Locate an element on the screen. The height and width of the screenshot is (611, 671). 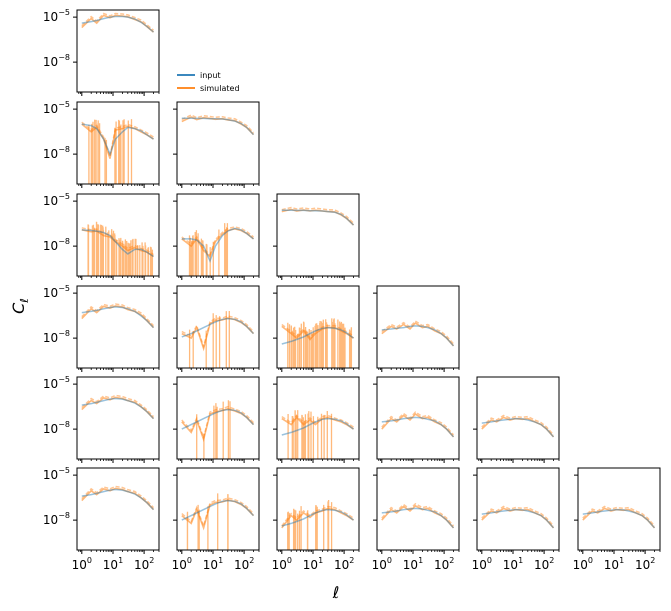
panel-r4-c1 is located at coordinates (216, 419).